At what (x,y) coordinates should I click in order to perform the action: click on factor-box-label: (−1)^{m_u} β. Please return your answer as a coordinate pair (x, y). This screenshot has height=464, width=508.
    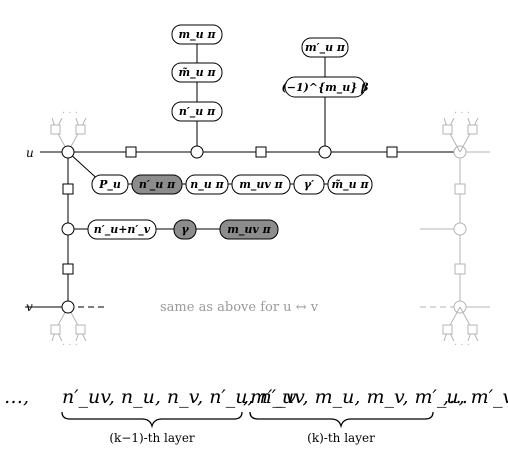
    Looking at the image, I should click on (326, 88).